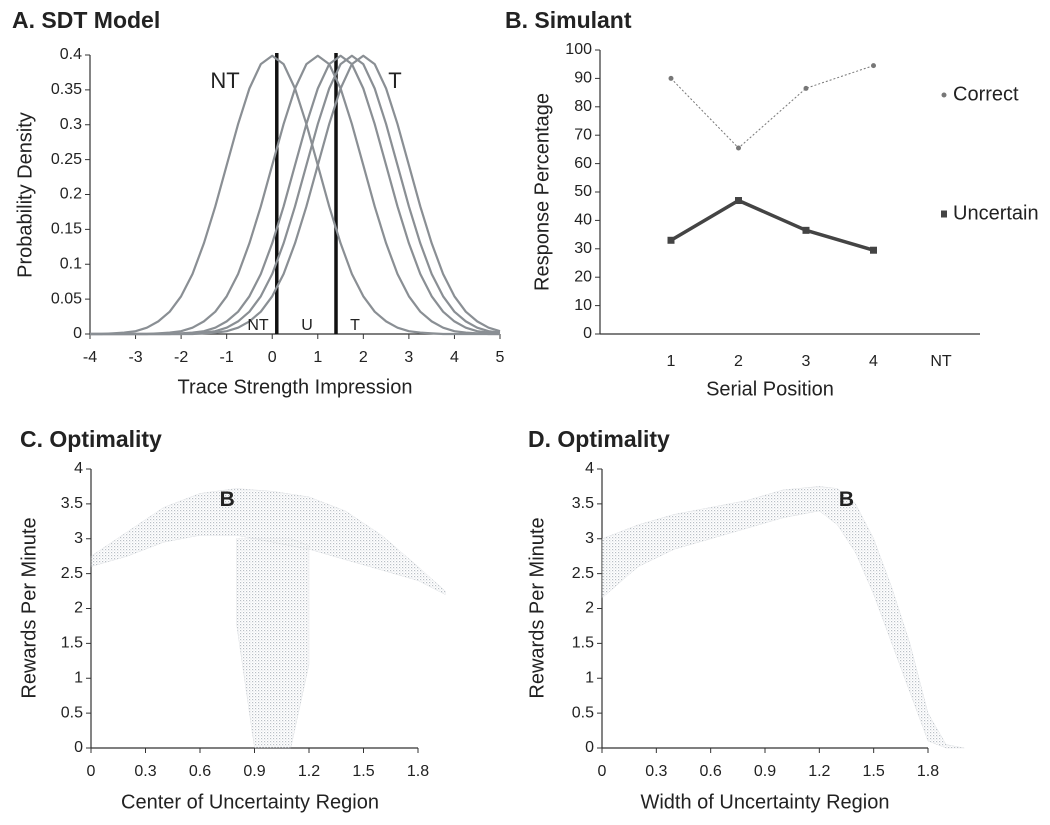 The image size is (1050, 825). I want to click on y-tick-label: 0.3, so click(71, 124).